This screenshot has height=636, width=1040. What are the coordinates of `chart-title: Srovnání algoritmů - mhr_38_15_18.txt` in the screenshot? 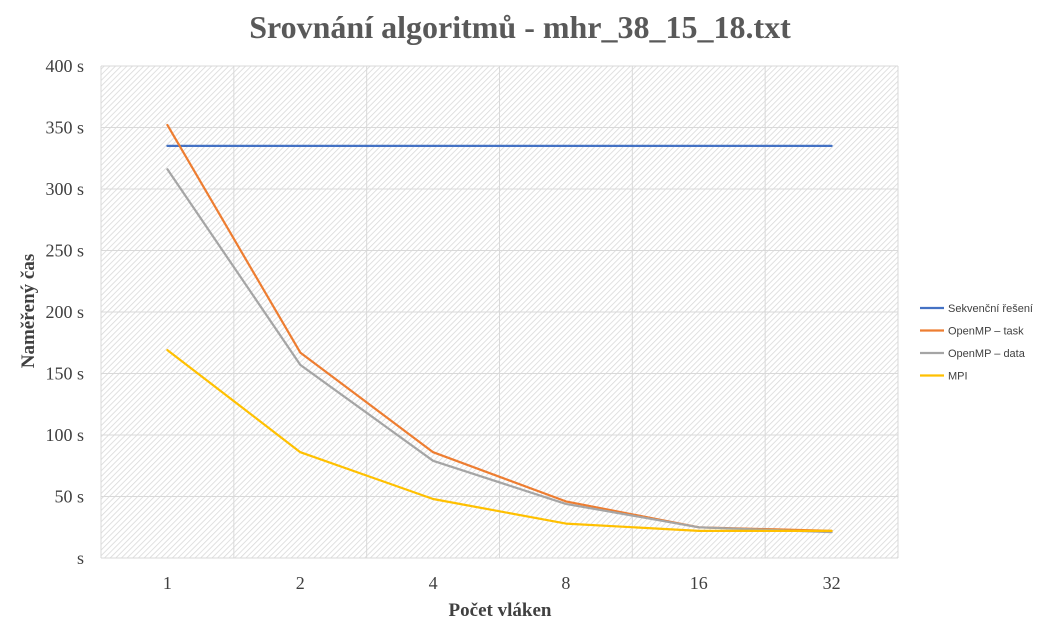 It's located at (520, 27).